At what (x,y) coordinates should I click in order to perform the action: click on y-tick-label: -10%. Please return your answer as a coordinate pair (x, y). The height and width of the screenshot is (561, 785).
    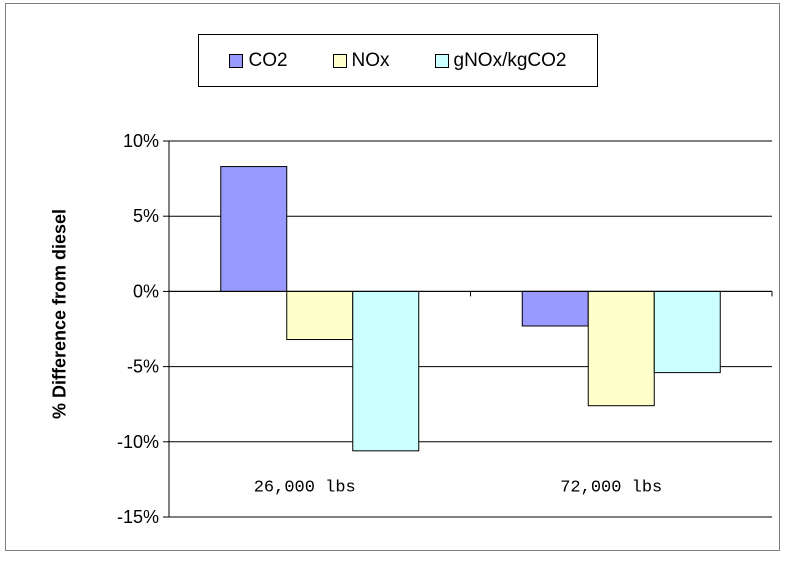
    Looking at the image, I should click on (138, 442).